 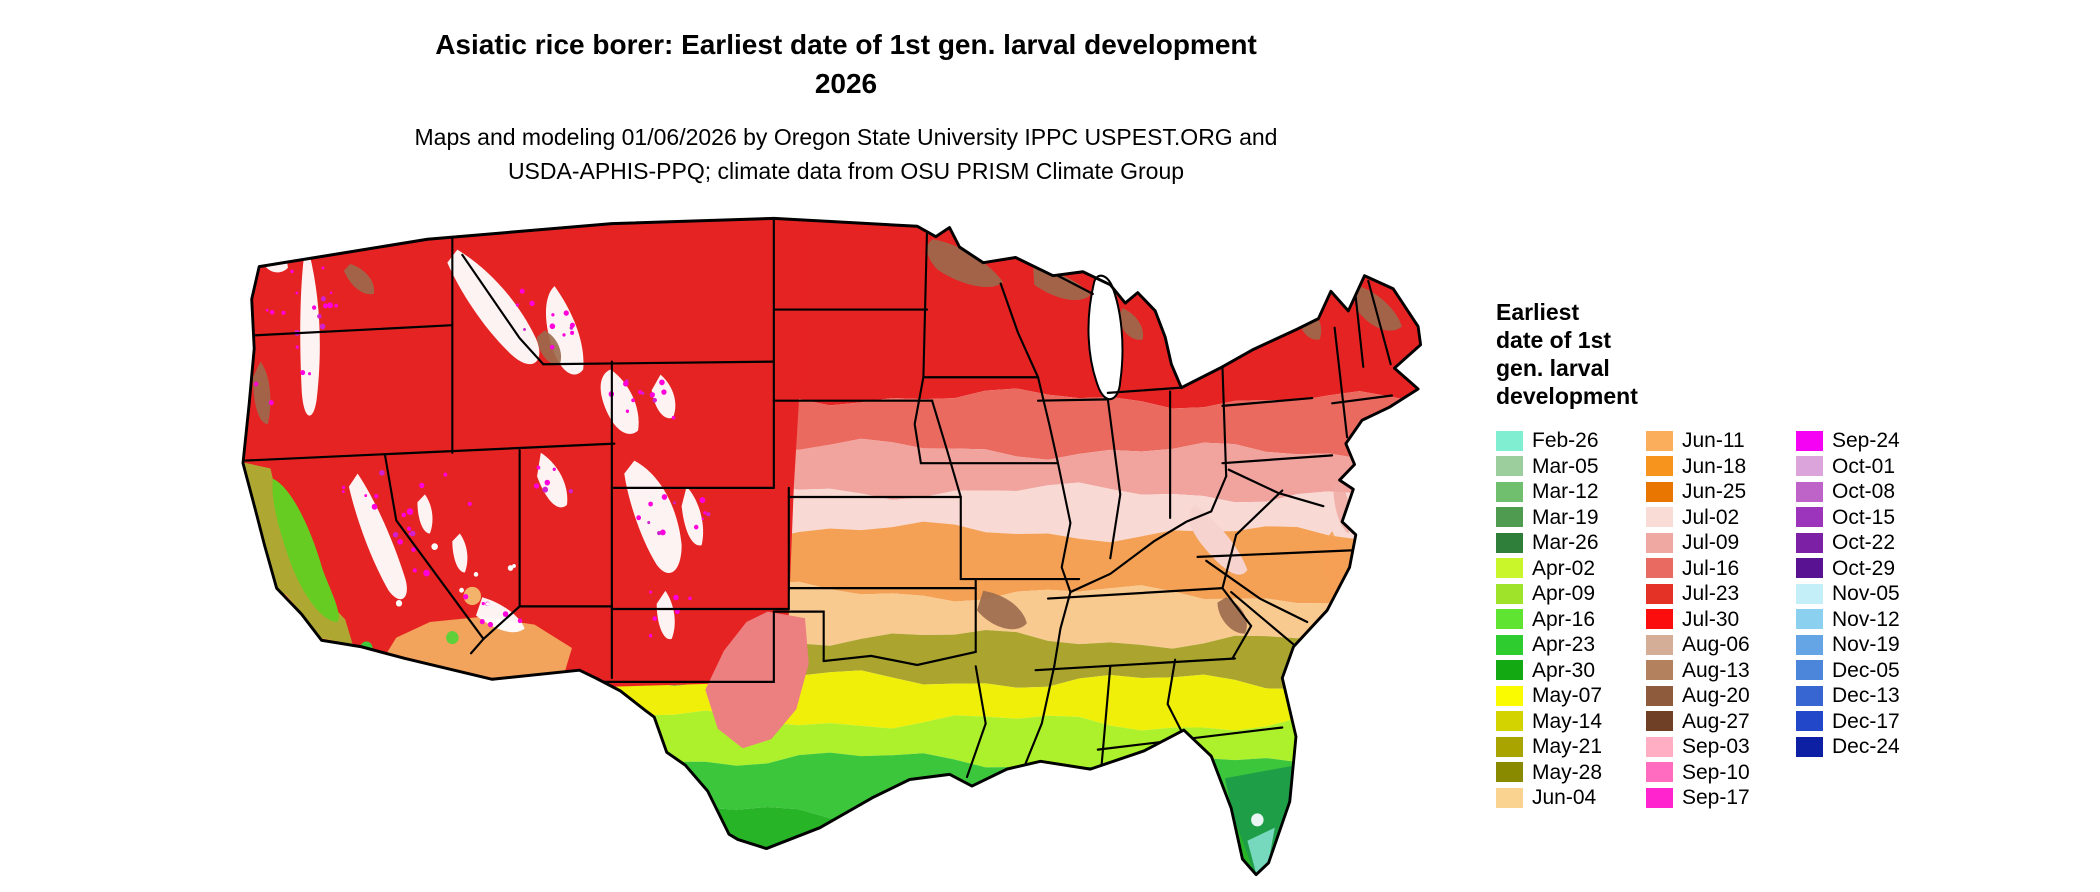 I want to click on legend-label: Jul-09, so click(x=1711, y=543).